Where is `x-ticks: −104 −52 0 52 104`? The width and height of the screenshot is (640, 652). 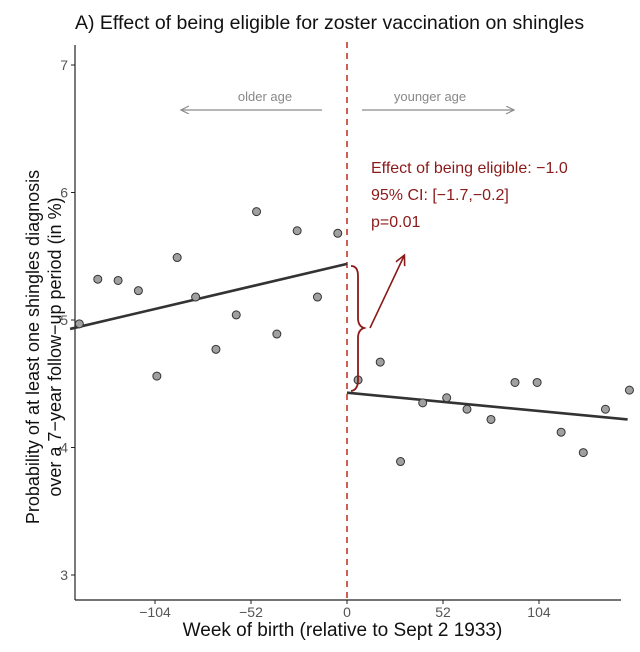
x-ticks: −104 −52 0 52 104 is located at coordinates (345, 610).